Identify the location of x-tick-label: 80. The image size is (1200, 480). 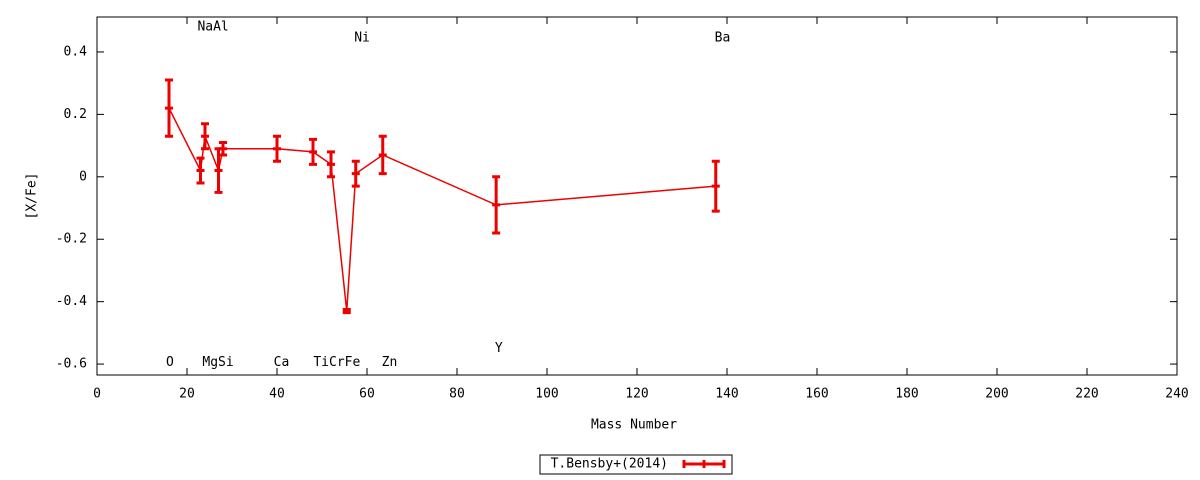
(457, 394).